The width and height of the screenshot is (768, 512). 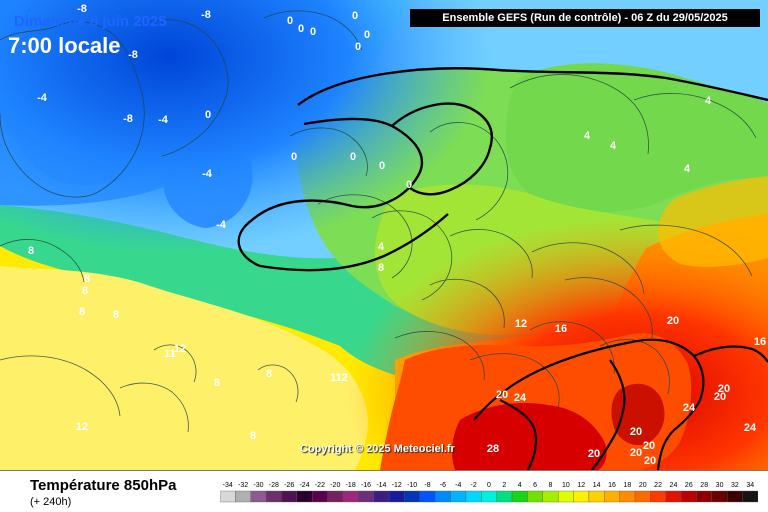 I want to click on legend-tick-label: 0, so click(x=489, y=485).